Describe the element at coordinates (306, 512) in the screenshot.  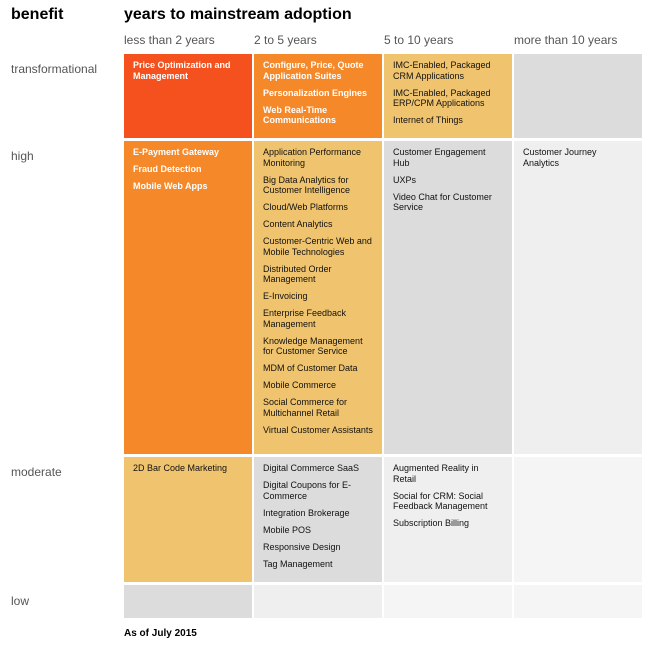
I see `technology-item: Integration Brokerage` at that location.